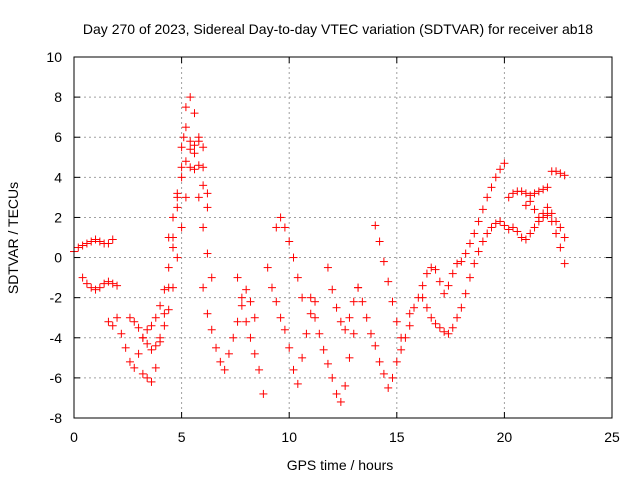  What do you see at coordinates (58, 97) in the screenshot?
I see `y-tick-label: 8` at bounding box center [58, 97].